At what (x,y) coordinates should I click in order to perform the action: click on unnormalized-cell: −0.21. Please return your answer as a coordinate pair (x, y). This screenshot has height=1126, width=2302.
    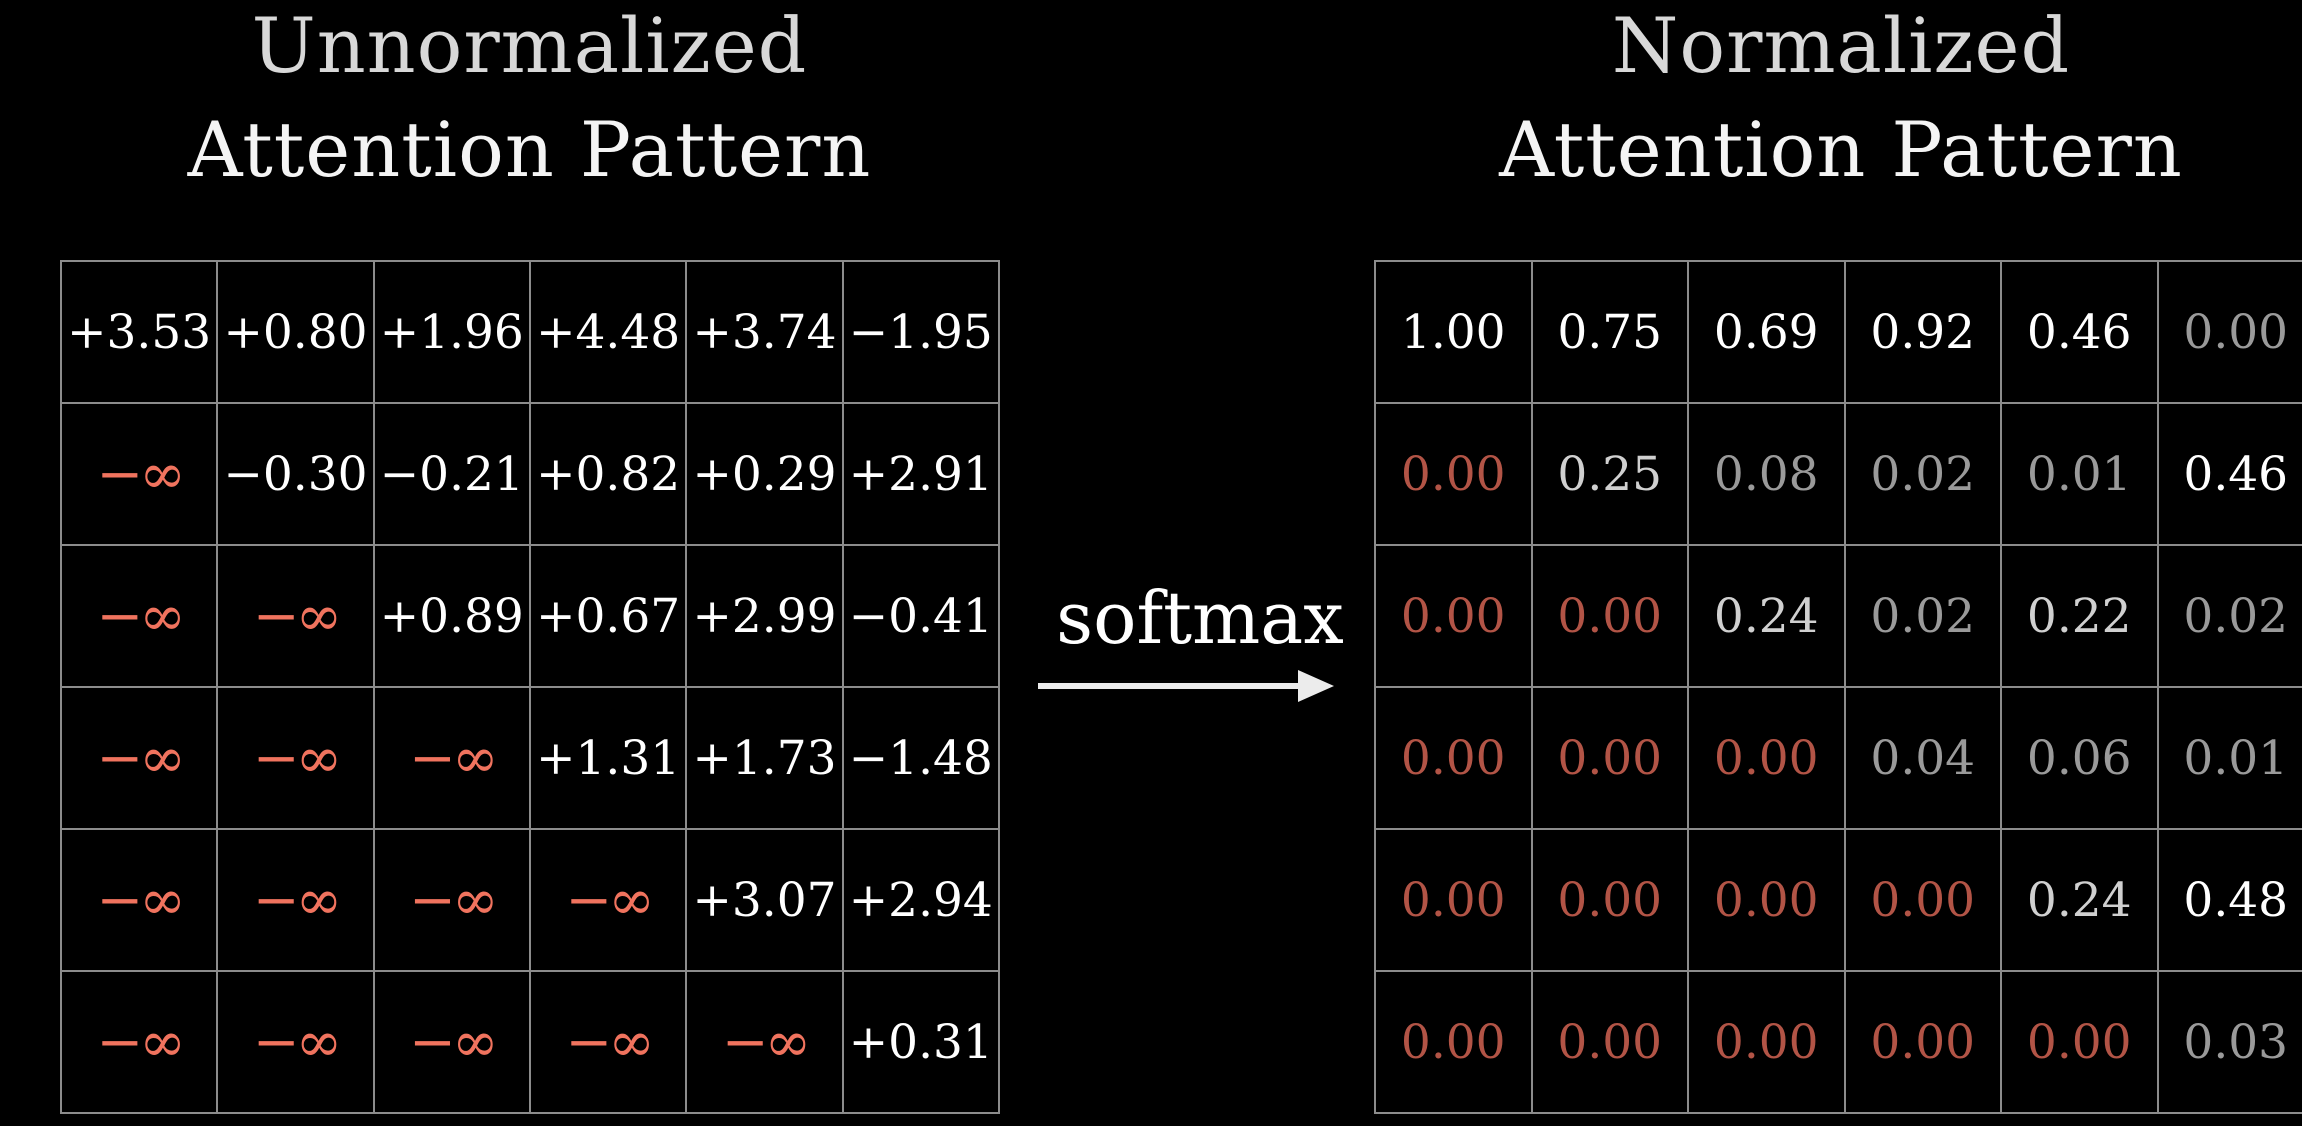
    Looking at the image, I should click on (452, 475).